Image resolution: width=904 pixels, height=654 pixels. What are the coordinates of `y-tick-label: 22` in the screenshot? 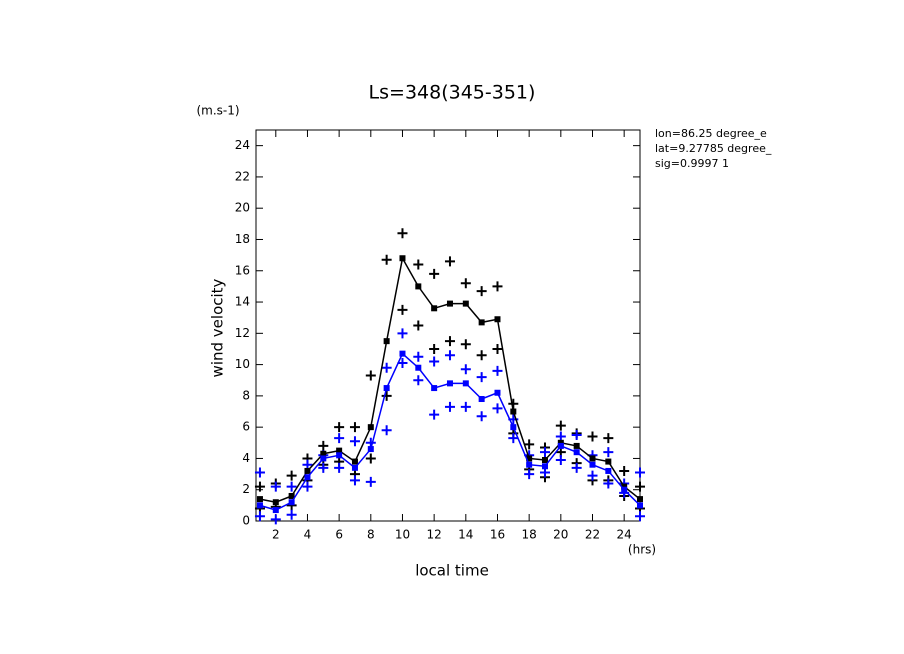 It's located at (242, 176).